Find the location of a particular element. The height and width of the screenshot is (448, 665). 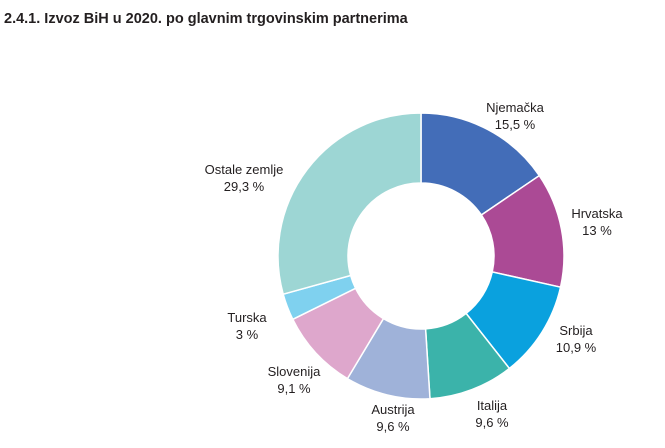

slice-label-italija: Italija is located at coordinates (492, 405).